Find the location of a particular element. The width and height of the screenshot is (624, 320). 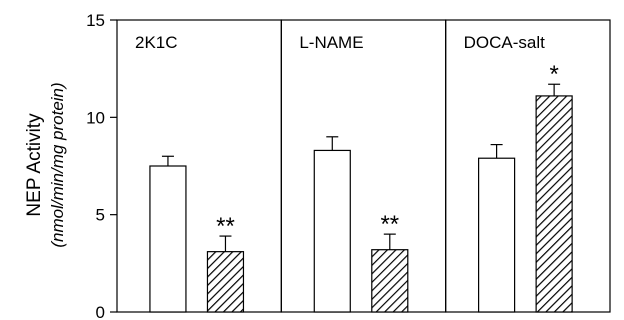

y-tick-label: 0 is located at coordinates (100, 311).